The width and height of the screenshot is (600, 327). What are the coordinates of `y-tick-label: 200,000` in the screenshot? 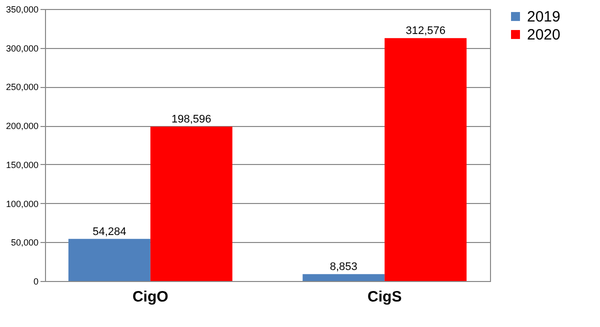 It's located at (22, 126).